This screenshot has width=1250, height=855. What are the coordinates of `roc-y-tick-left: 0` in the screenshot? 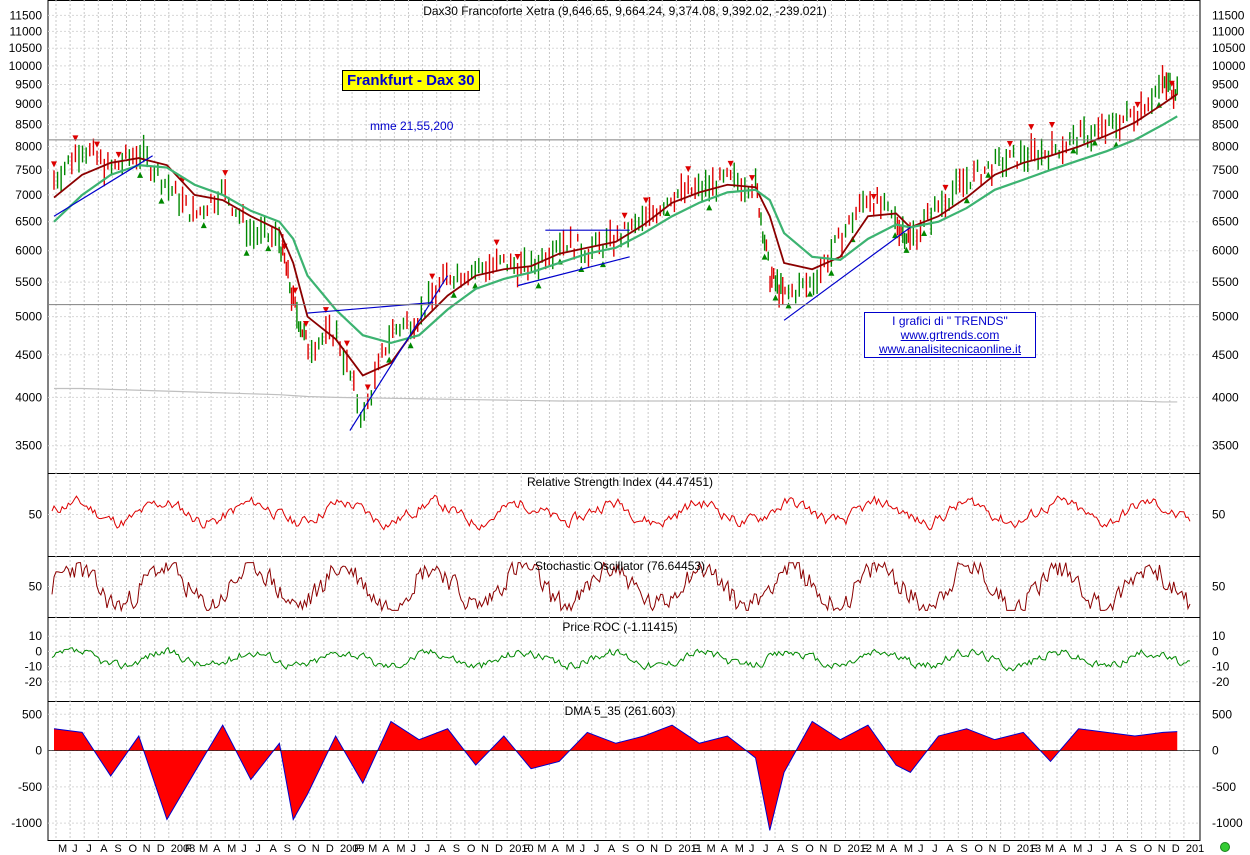 It's located at (38, 651).